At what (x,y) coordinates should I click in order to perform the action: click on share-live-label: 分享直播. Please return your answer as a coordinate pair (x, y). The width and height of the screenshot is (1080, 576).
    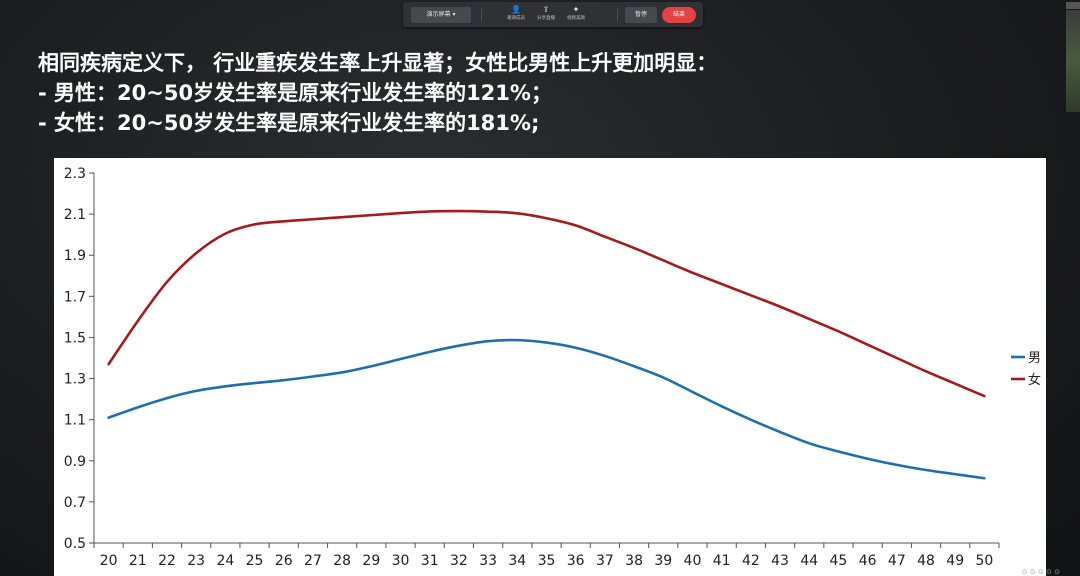
    Looking at the image, I should click on (546, 18).